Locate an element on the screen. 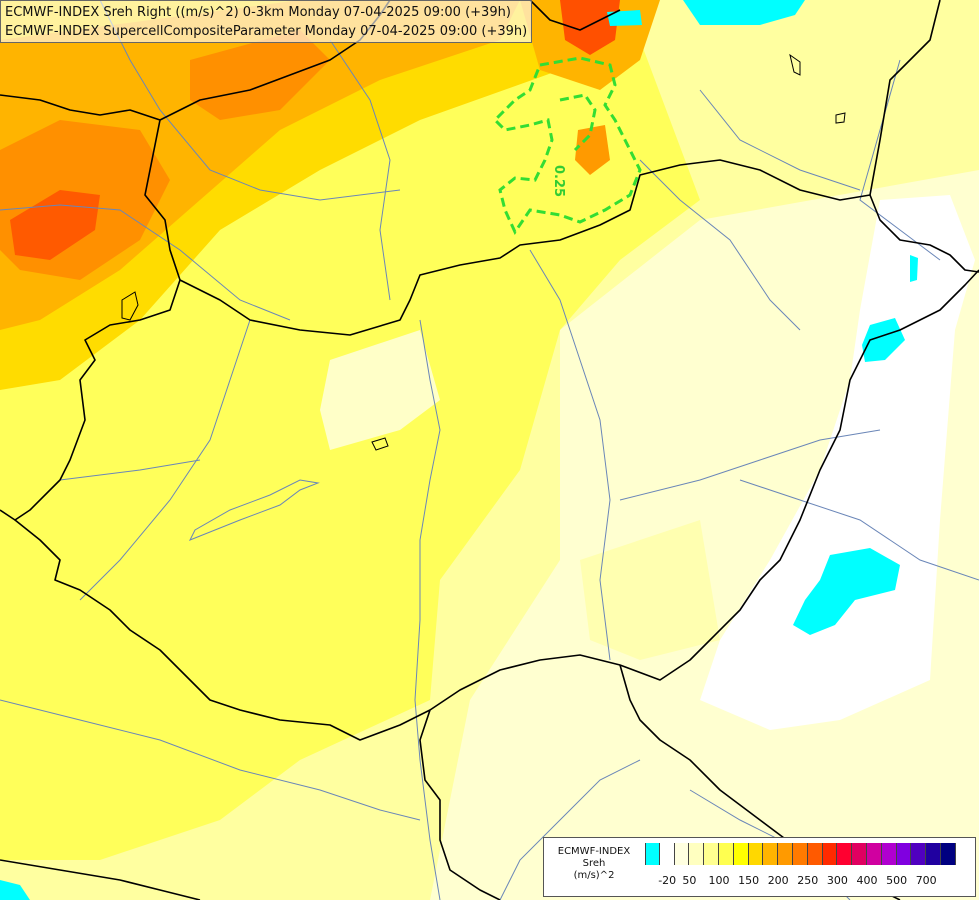 This screenshot has width=979, height=900. legend-tick-label: 400 is located at coordinates (867, 880).